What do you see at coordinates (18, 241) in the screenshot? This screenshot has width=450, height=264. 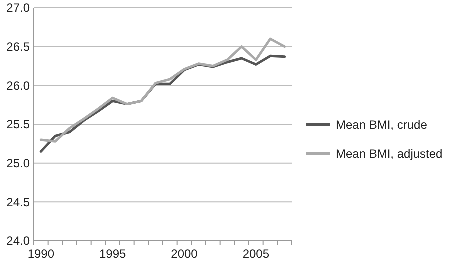 I see `y-tick-label: 24.0` at bounding box center [18, 241].